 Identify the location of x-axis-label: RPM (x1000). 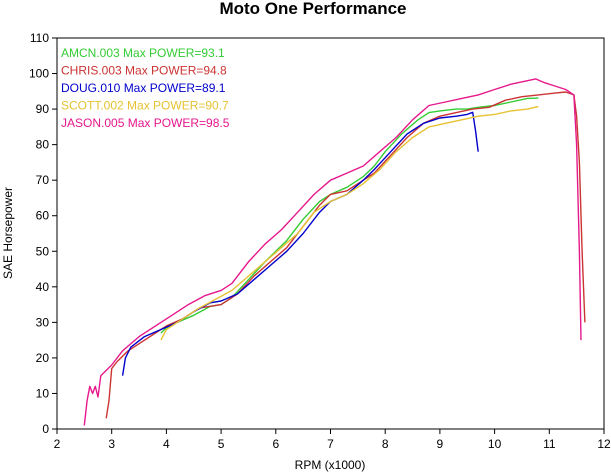
(330, 465).